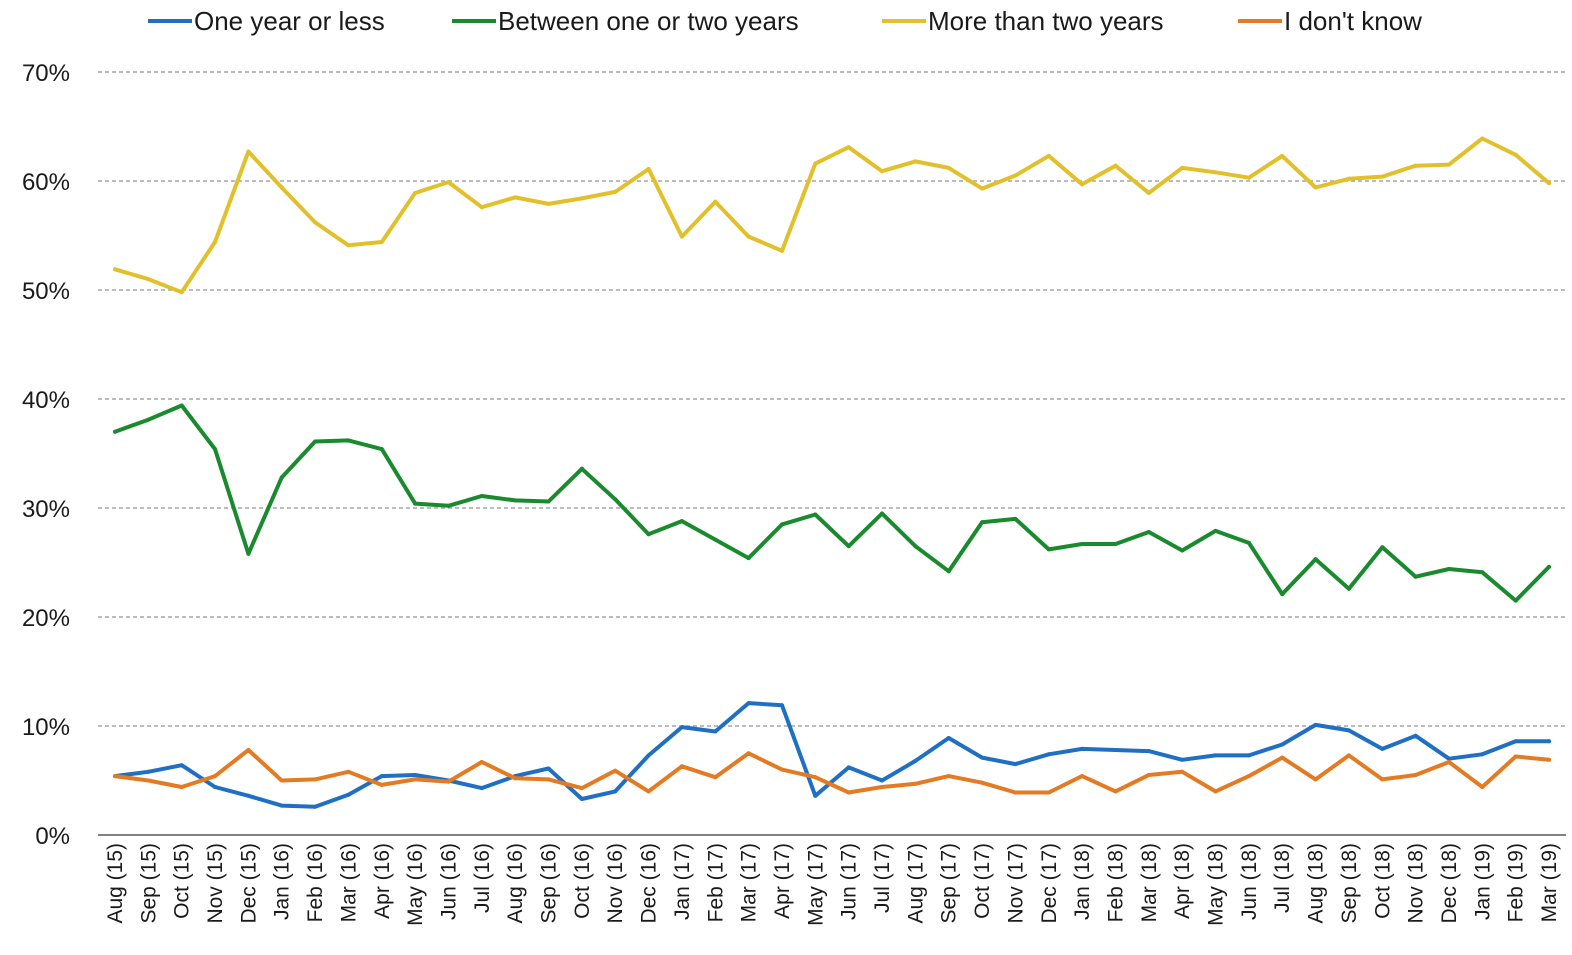  I want to click on x-tick-label: Apr (16), so click(382, 881).